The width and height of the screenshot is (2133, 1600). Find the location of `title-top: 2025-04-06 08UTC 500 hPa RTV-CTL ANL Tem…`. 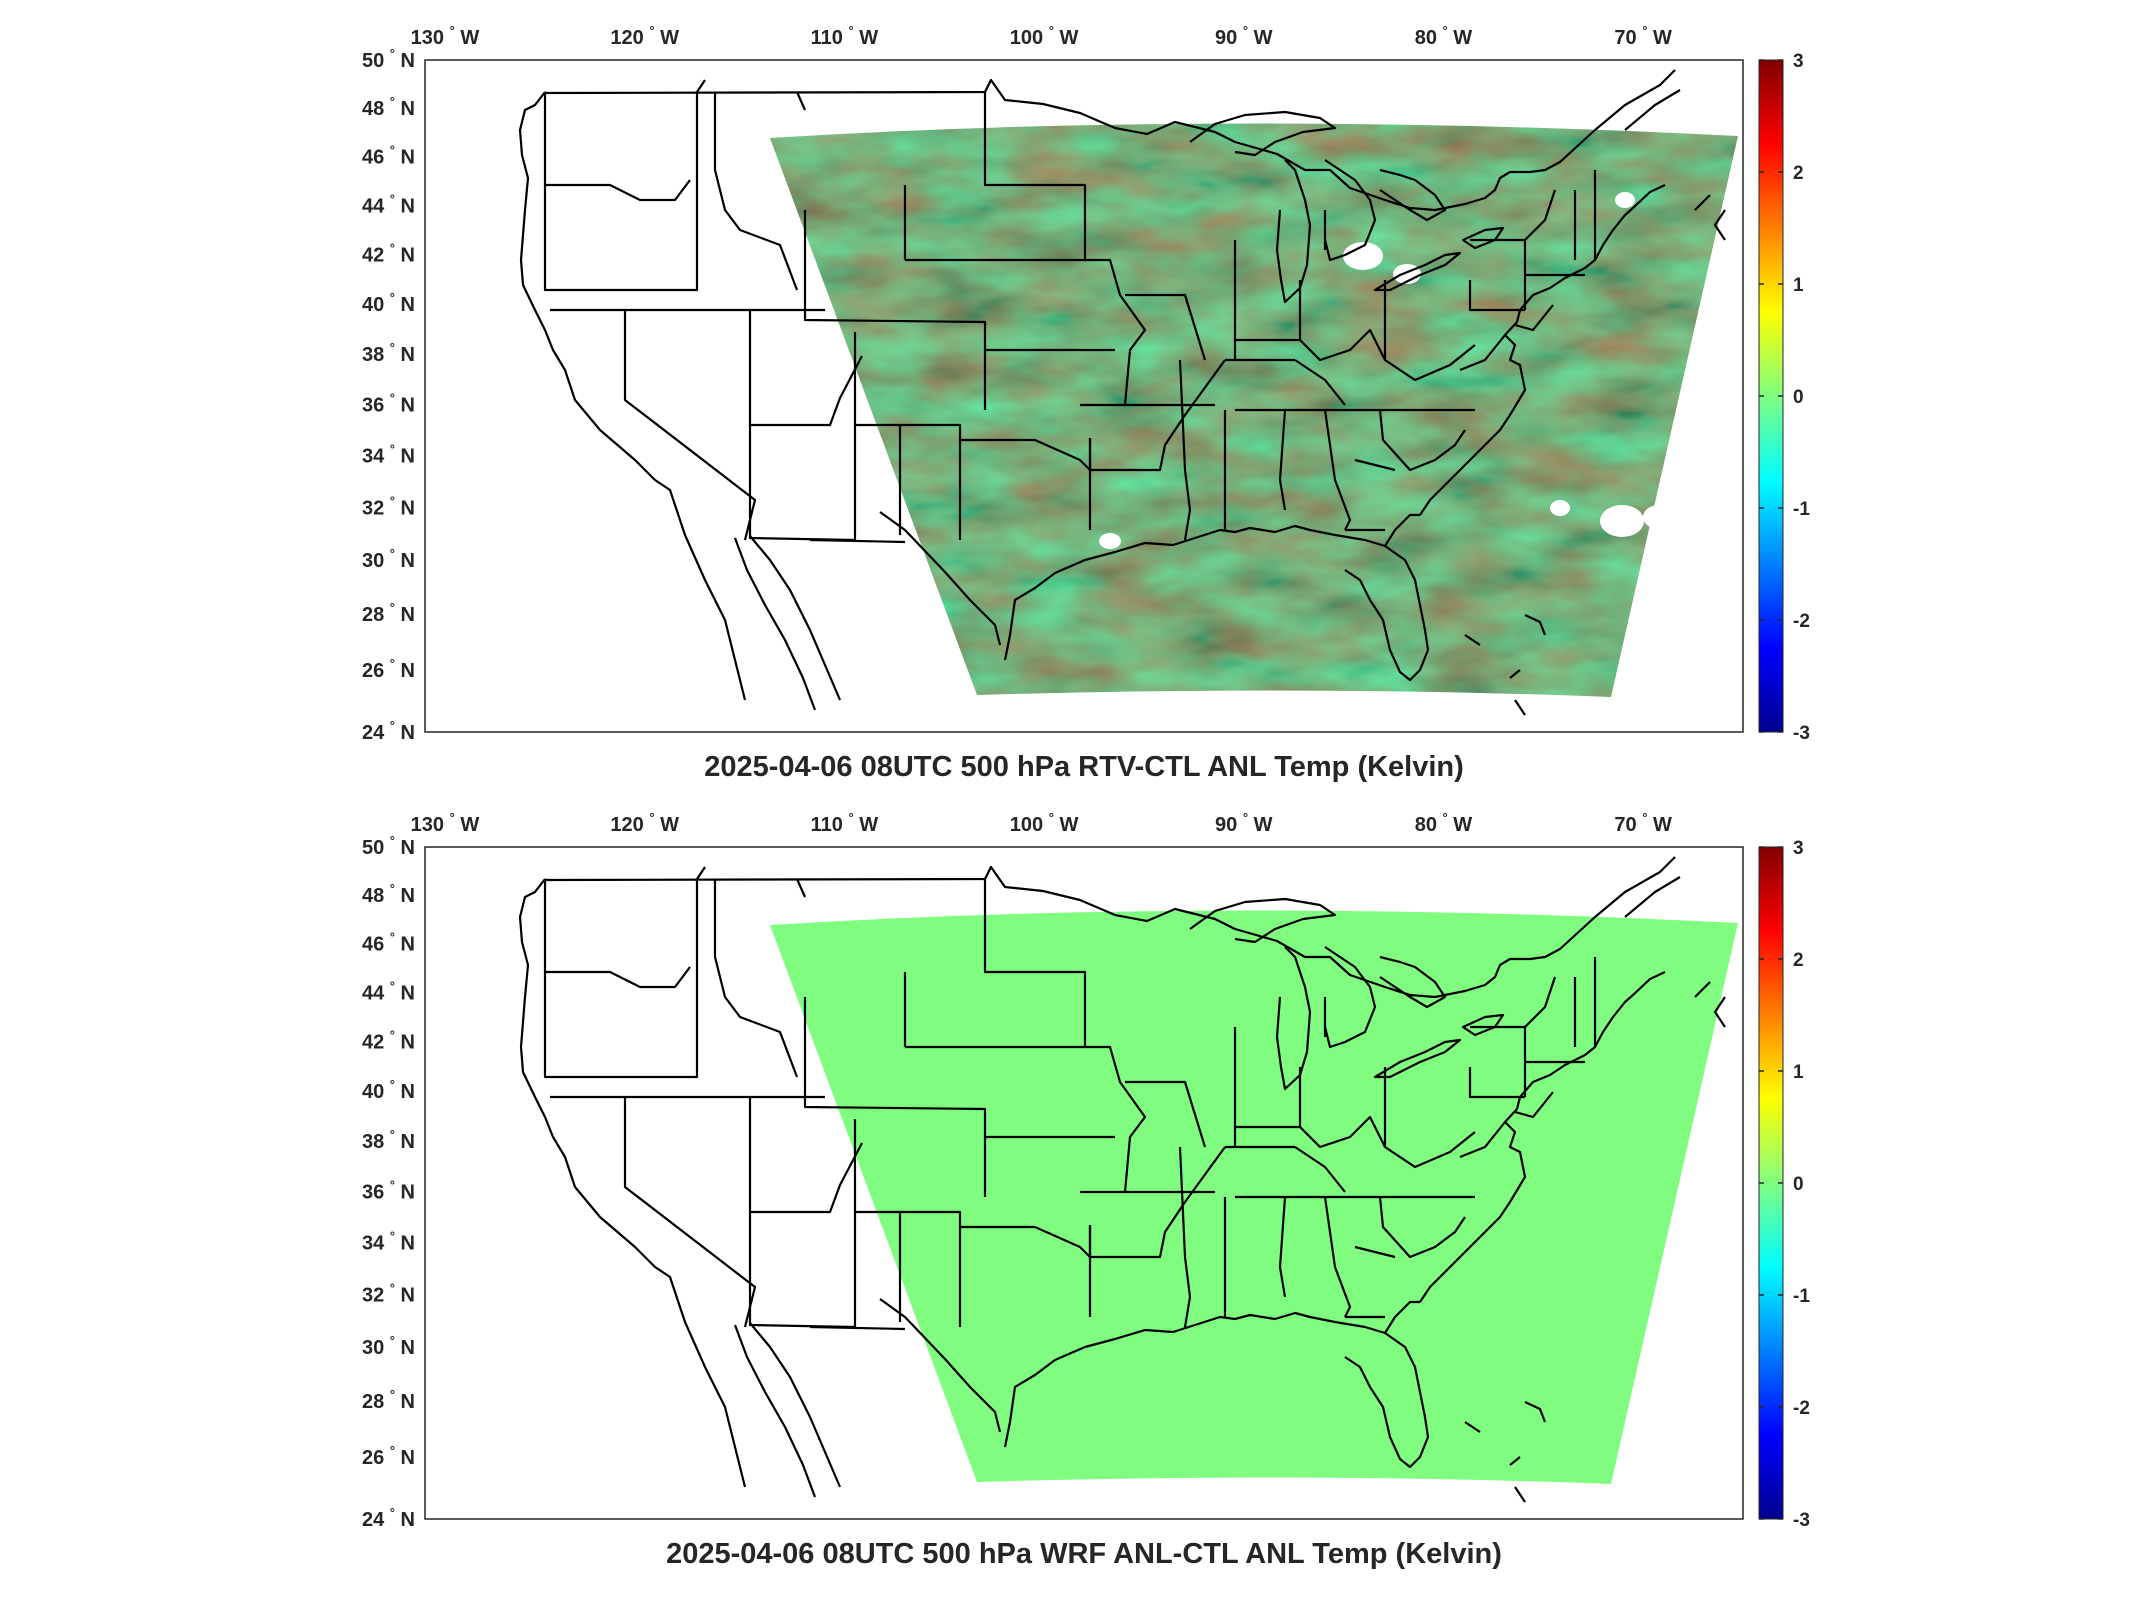

title-top: 2025-04-06 08UTC 500 hPa RTV-CTL ANL Tem… is located at coordinates (1084, 767).